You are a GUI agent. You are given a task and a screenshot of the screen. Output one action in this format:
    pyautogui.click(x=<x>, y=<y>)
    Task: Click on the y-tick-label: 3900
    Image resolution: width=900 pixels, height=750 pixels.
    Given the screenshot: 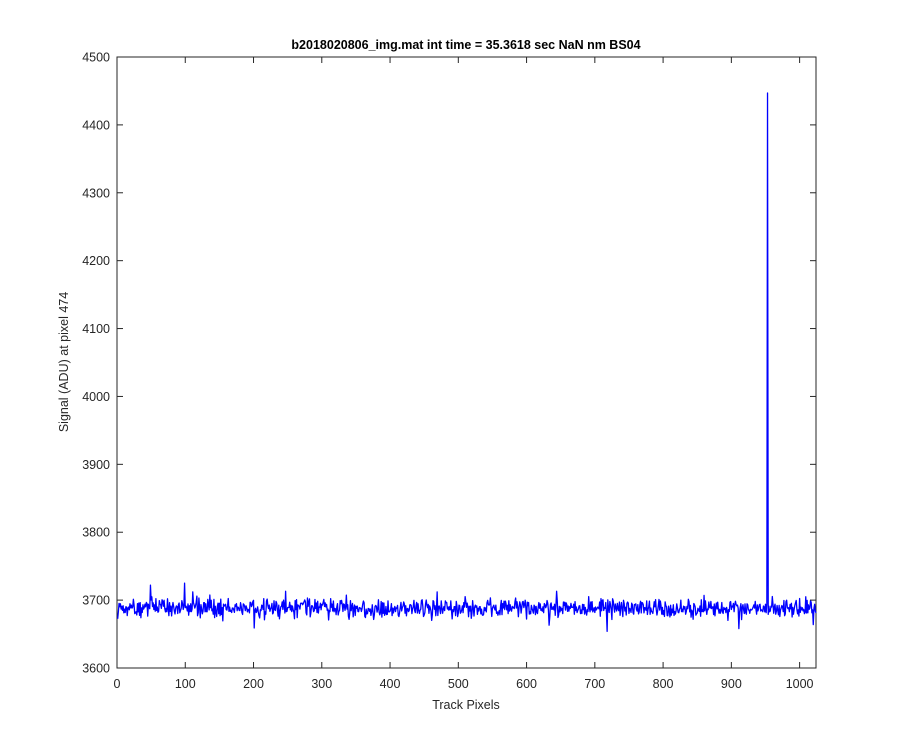 What is the action you would take?
    pyautogui.click(x=96, y=465)
    